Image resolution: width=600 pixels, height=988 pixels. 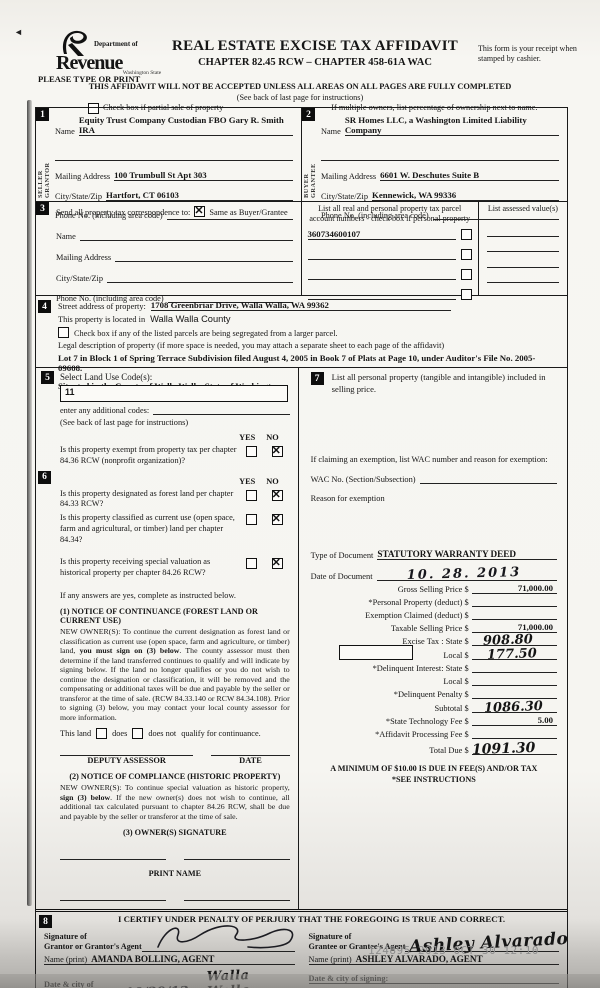 I want to click on forest-no-checkbox, so click(x=277, y=494).